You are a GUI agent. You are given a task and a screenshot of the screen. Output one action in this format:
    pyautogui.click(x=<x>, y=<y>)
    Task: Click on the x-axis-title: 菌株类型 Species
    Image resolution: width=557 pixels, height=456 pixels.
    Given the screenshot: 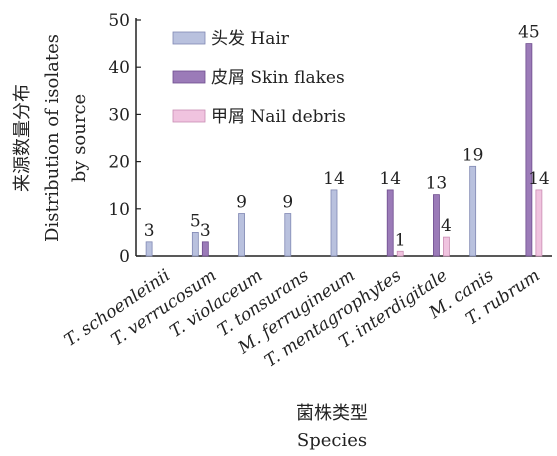 What is the action you would take?
    pyautogui.click(x=332, y=427)
    